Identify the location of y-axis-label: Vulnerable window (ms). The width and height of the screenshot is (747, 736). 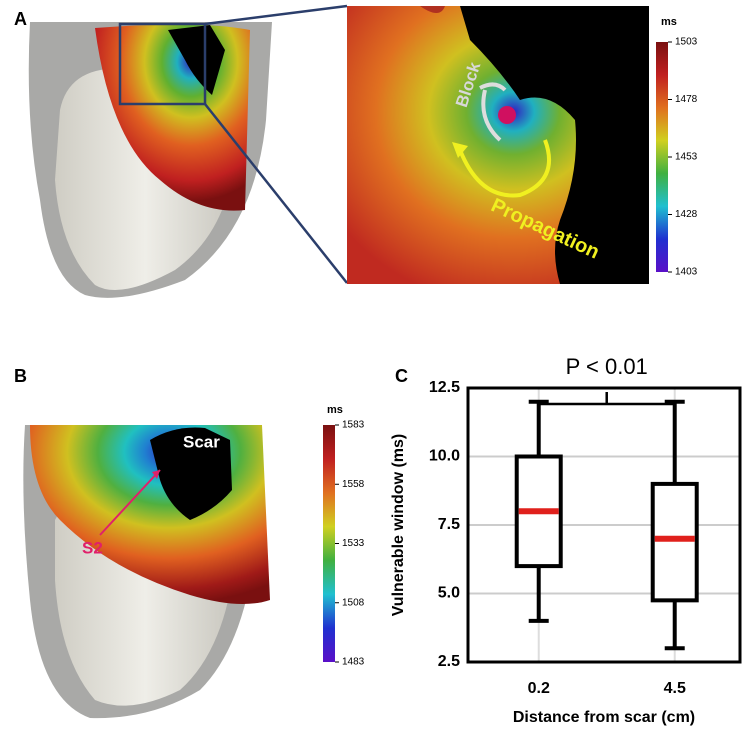
(398, 525).